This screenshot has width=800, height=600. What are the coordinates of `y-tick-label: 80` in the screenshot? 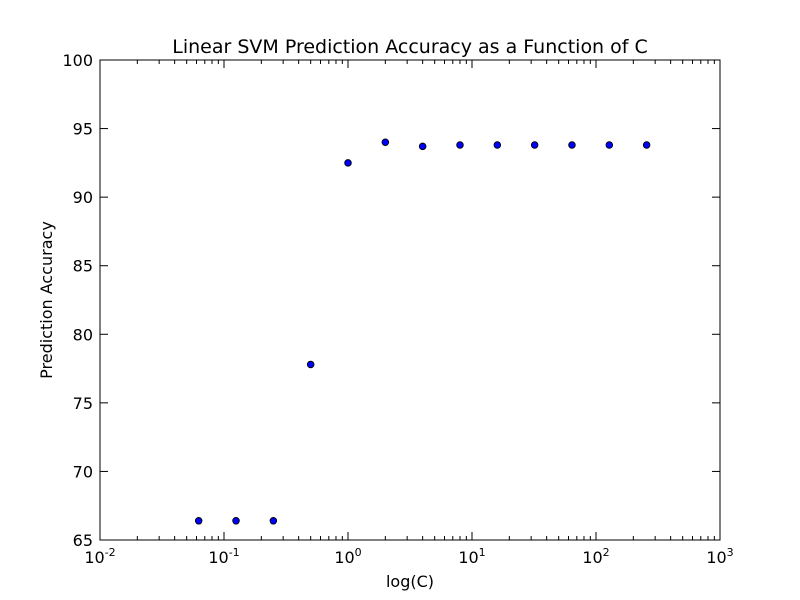 It's located at (83, 334).